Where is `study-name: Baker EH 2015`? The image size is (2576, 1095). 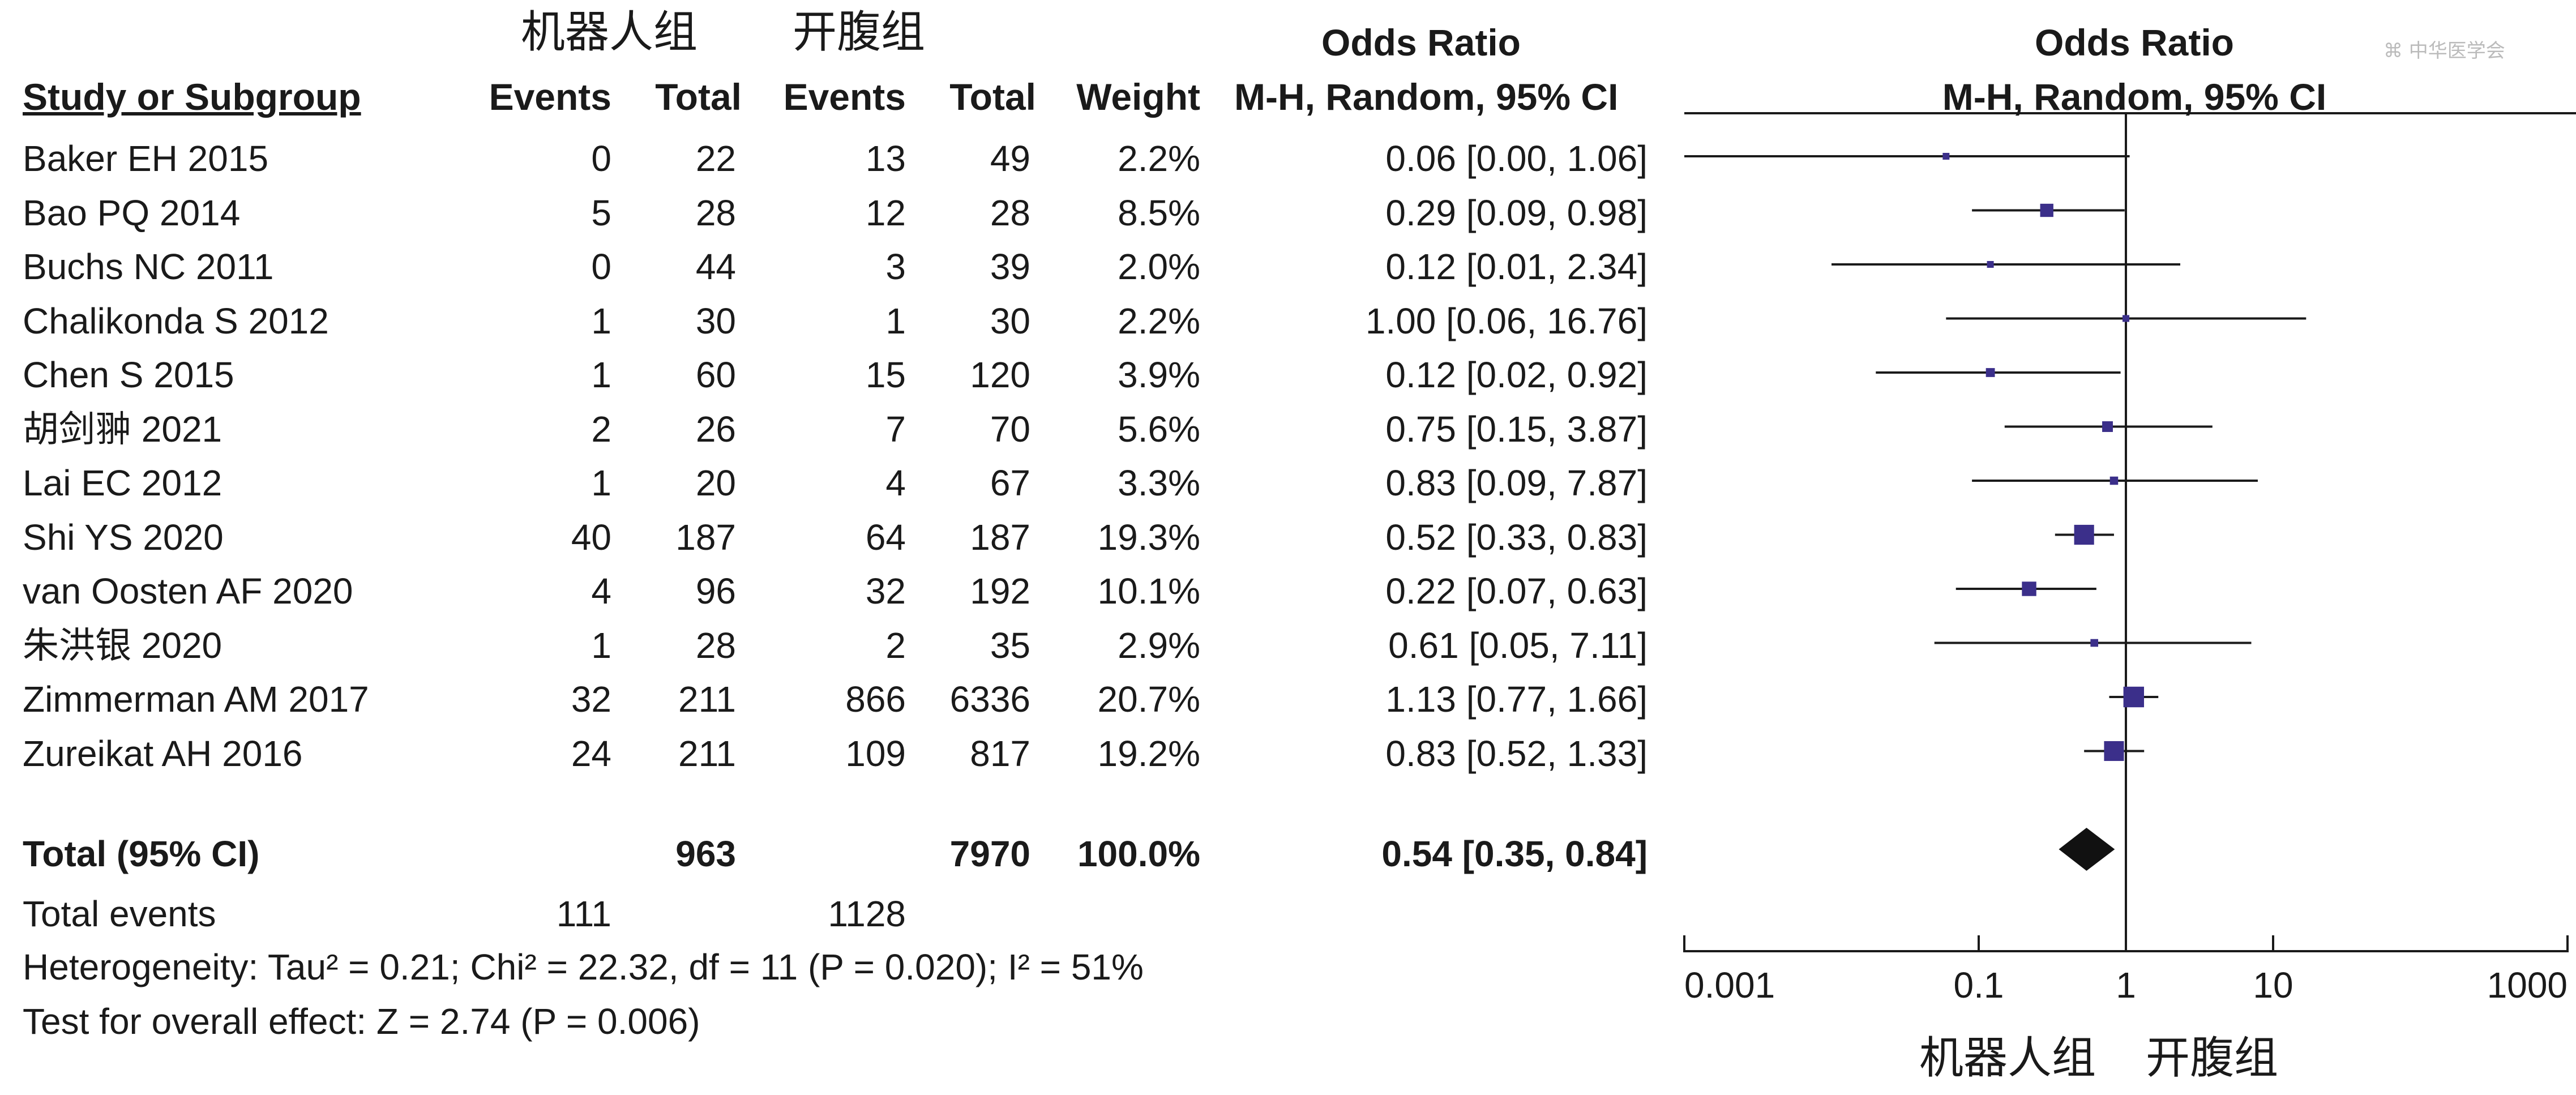
study-name: Baker EH 2015 is located at coordinates (146, 158).